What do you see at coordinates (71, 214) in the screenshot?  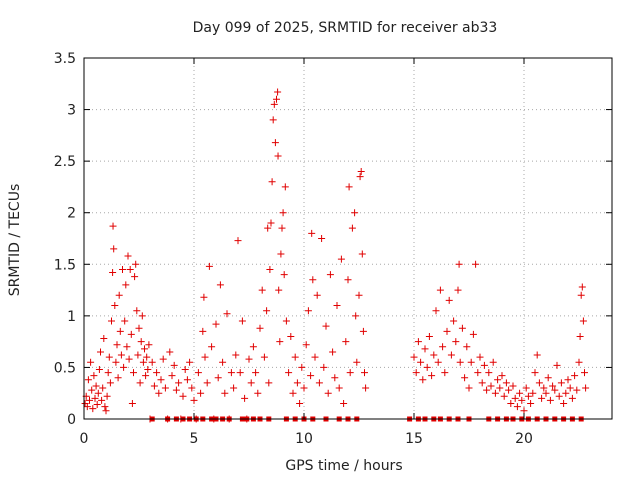 I see `y-tick-label: 2` at bounding box center [71, 214].